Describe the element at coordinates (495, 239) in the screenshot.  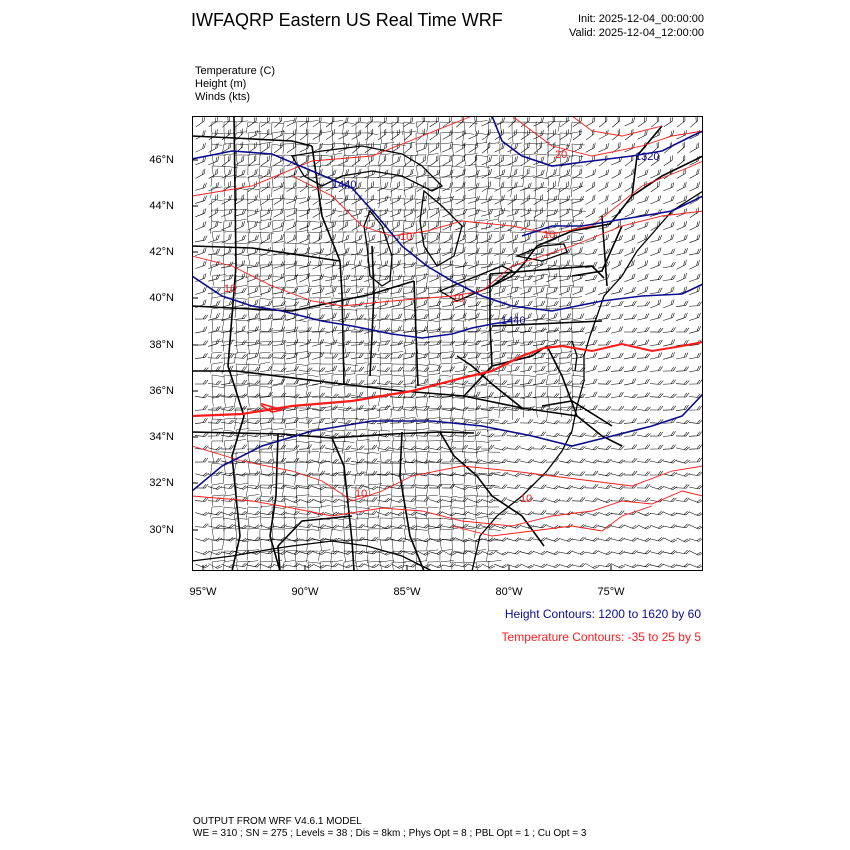
I see `height-labels: 1440 1320 1440` at that location.